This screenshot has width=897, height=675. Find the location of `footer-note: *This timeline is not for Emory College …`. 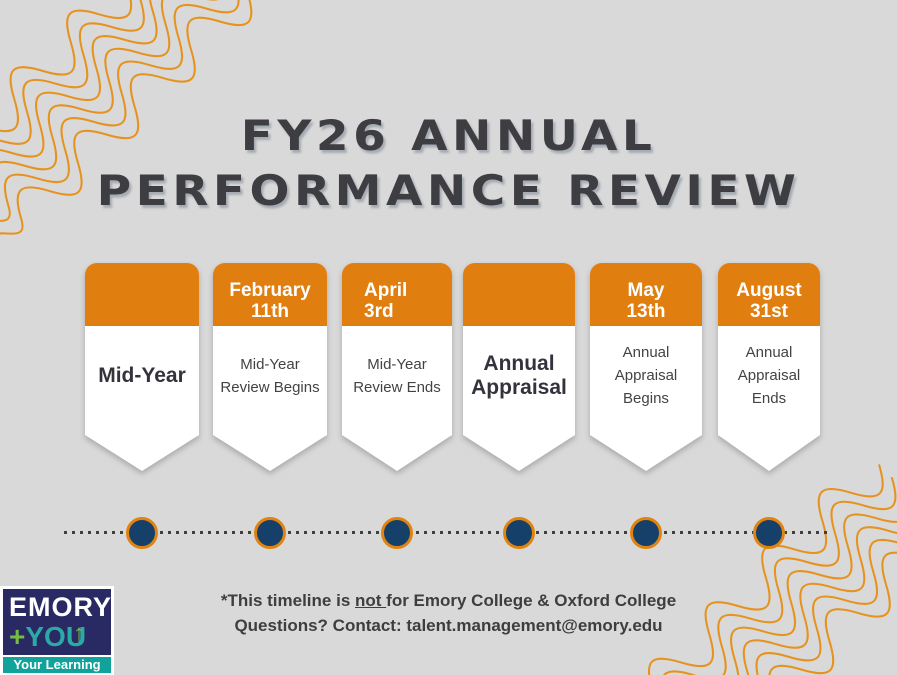

footer-note: *This timeline is not for Emory College … is located at coordinates (448, 613).